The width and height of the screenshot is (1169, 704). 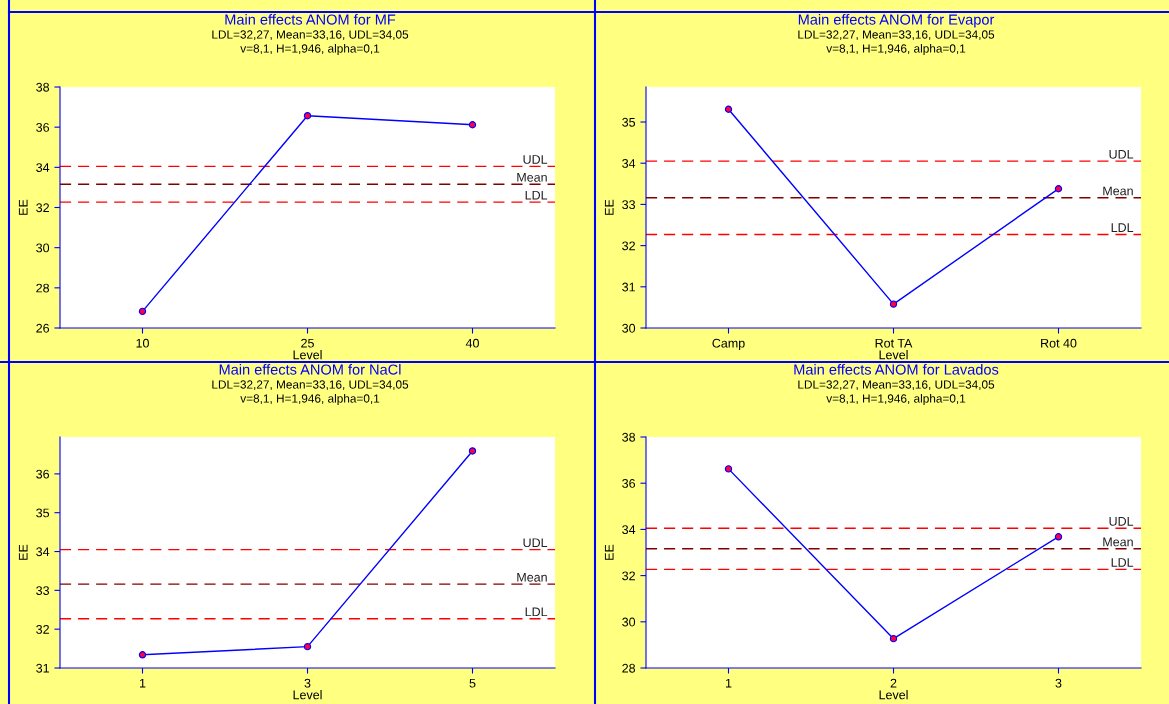 What do you see at coordinates (307, 343) in the screenshot?
I see `x-tick-label: 25` at bounding box center [307, 343].